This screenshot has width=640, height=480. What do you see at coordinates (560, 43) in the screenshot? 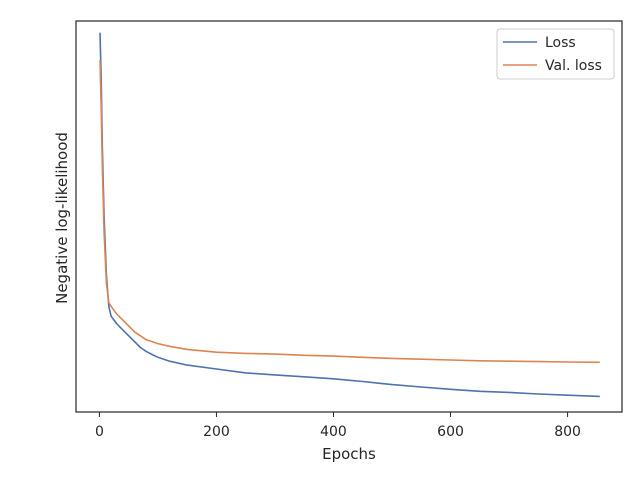
I see `legend-label-loss: Loss` at bounding box center [560, 43].